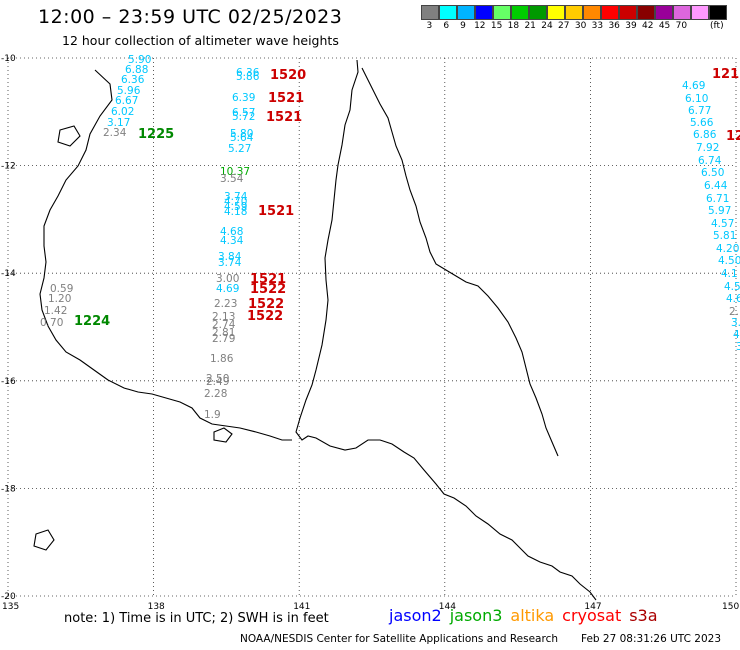 The image size is (740, 650). I want to click on pass-time-label: 12, so click(733, 136).